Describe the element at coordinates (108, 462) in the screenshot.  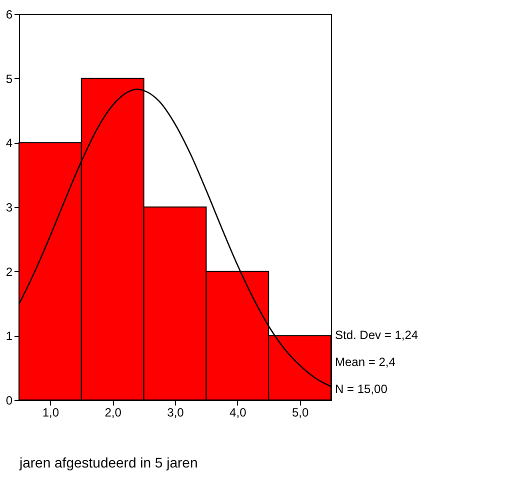
I see `x-axis-title: jaren afgestudeerd in 5 jaren` at that location.